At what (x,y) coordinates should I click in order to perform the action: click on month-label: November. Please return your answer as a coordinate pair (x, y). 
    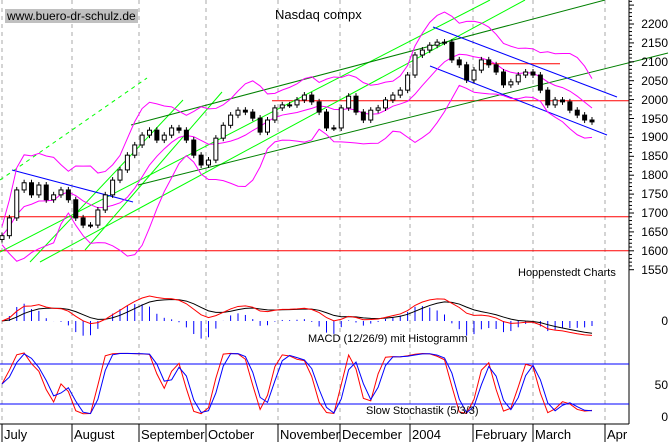
    Looking at the image, I should click on (310, 434).